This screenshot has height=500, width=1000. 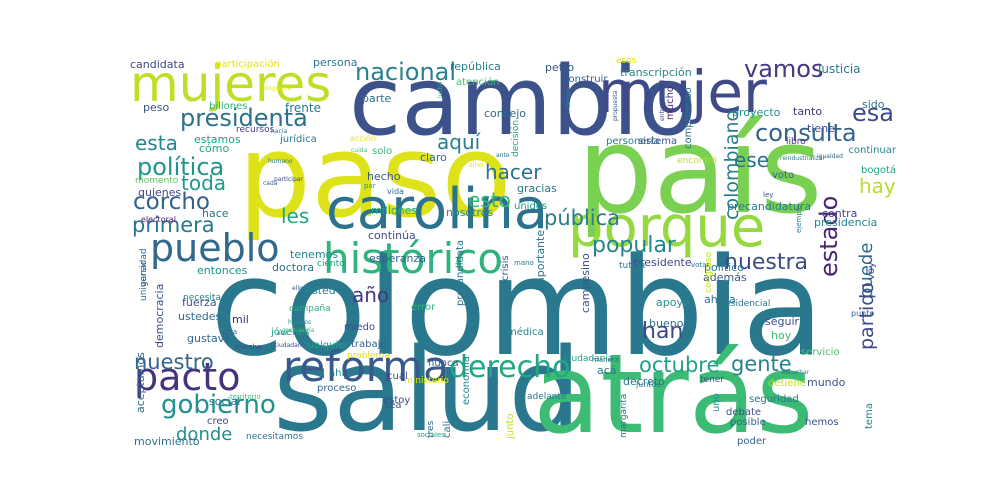 I want to click on word-34: hay, so click(x=877, y=186).